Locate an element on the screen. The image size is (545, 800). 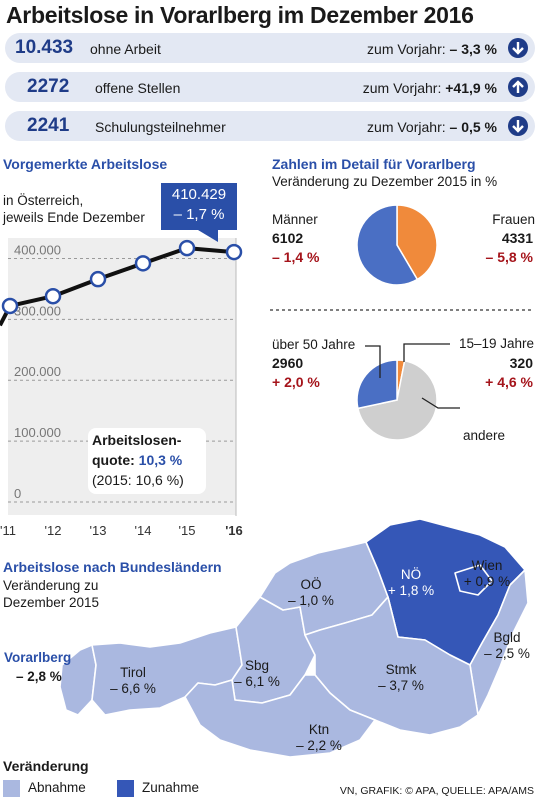
map-label-bgld: Bgld – 2,5 % is located at coordinates (507, 646).